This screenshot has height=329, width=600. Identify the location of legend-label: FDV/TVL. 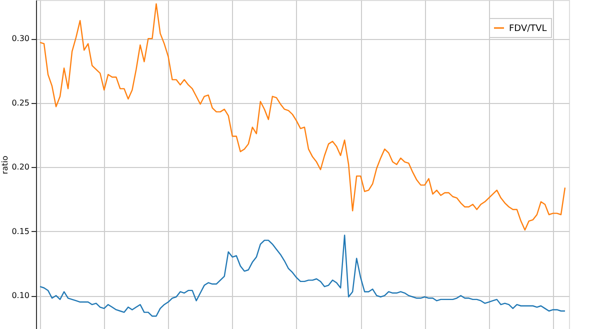
(528, 29).